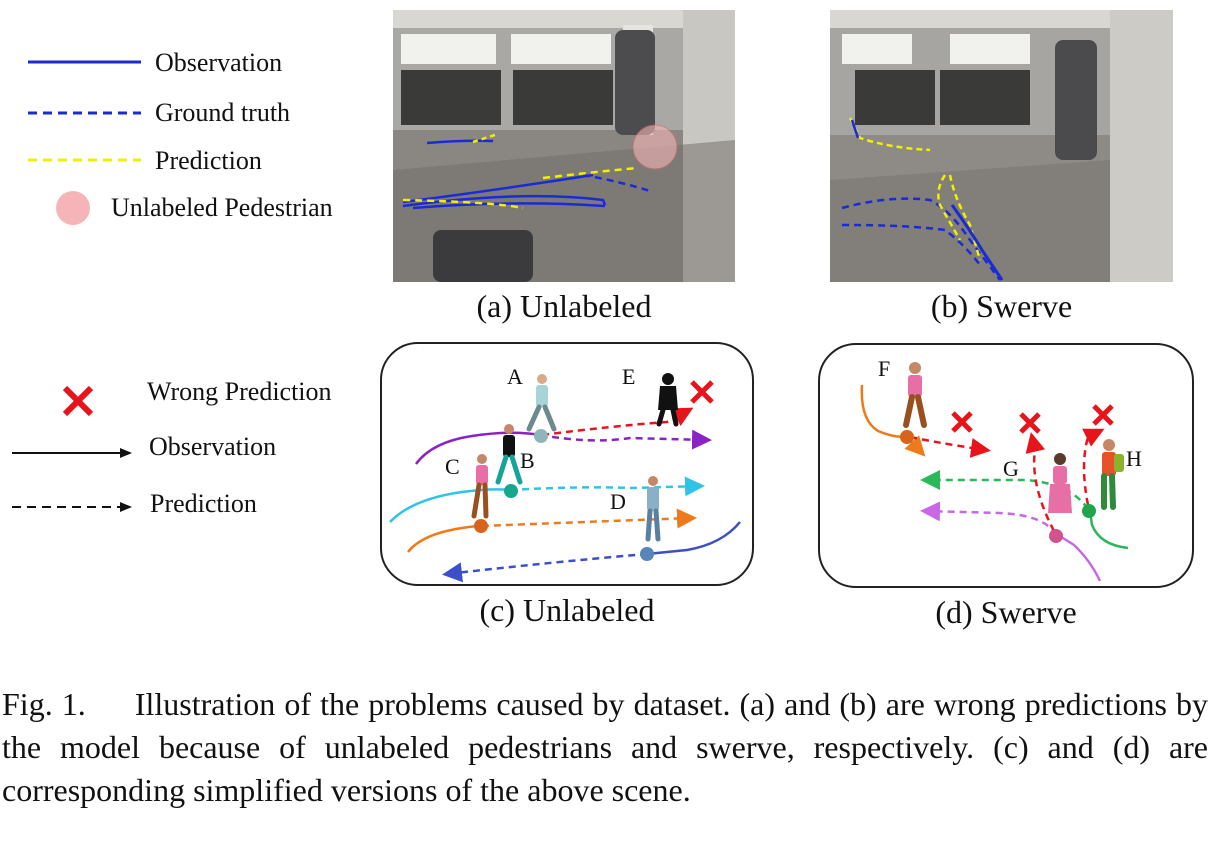 Image resolution: width=1213 pixels, height=865 pixels. Describe the element at coordinates (545, 567) in the screenshot. I see `prediction-track-d` at that location.